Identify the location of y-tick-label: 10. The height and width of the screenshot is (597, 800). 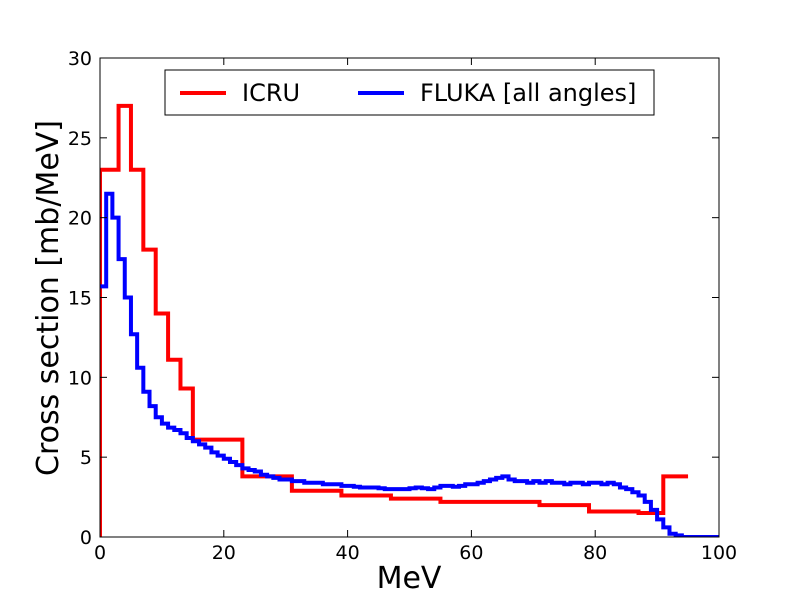
(80, 378).